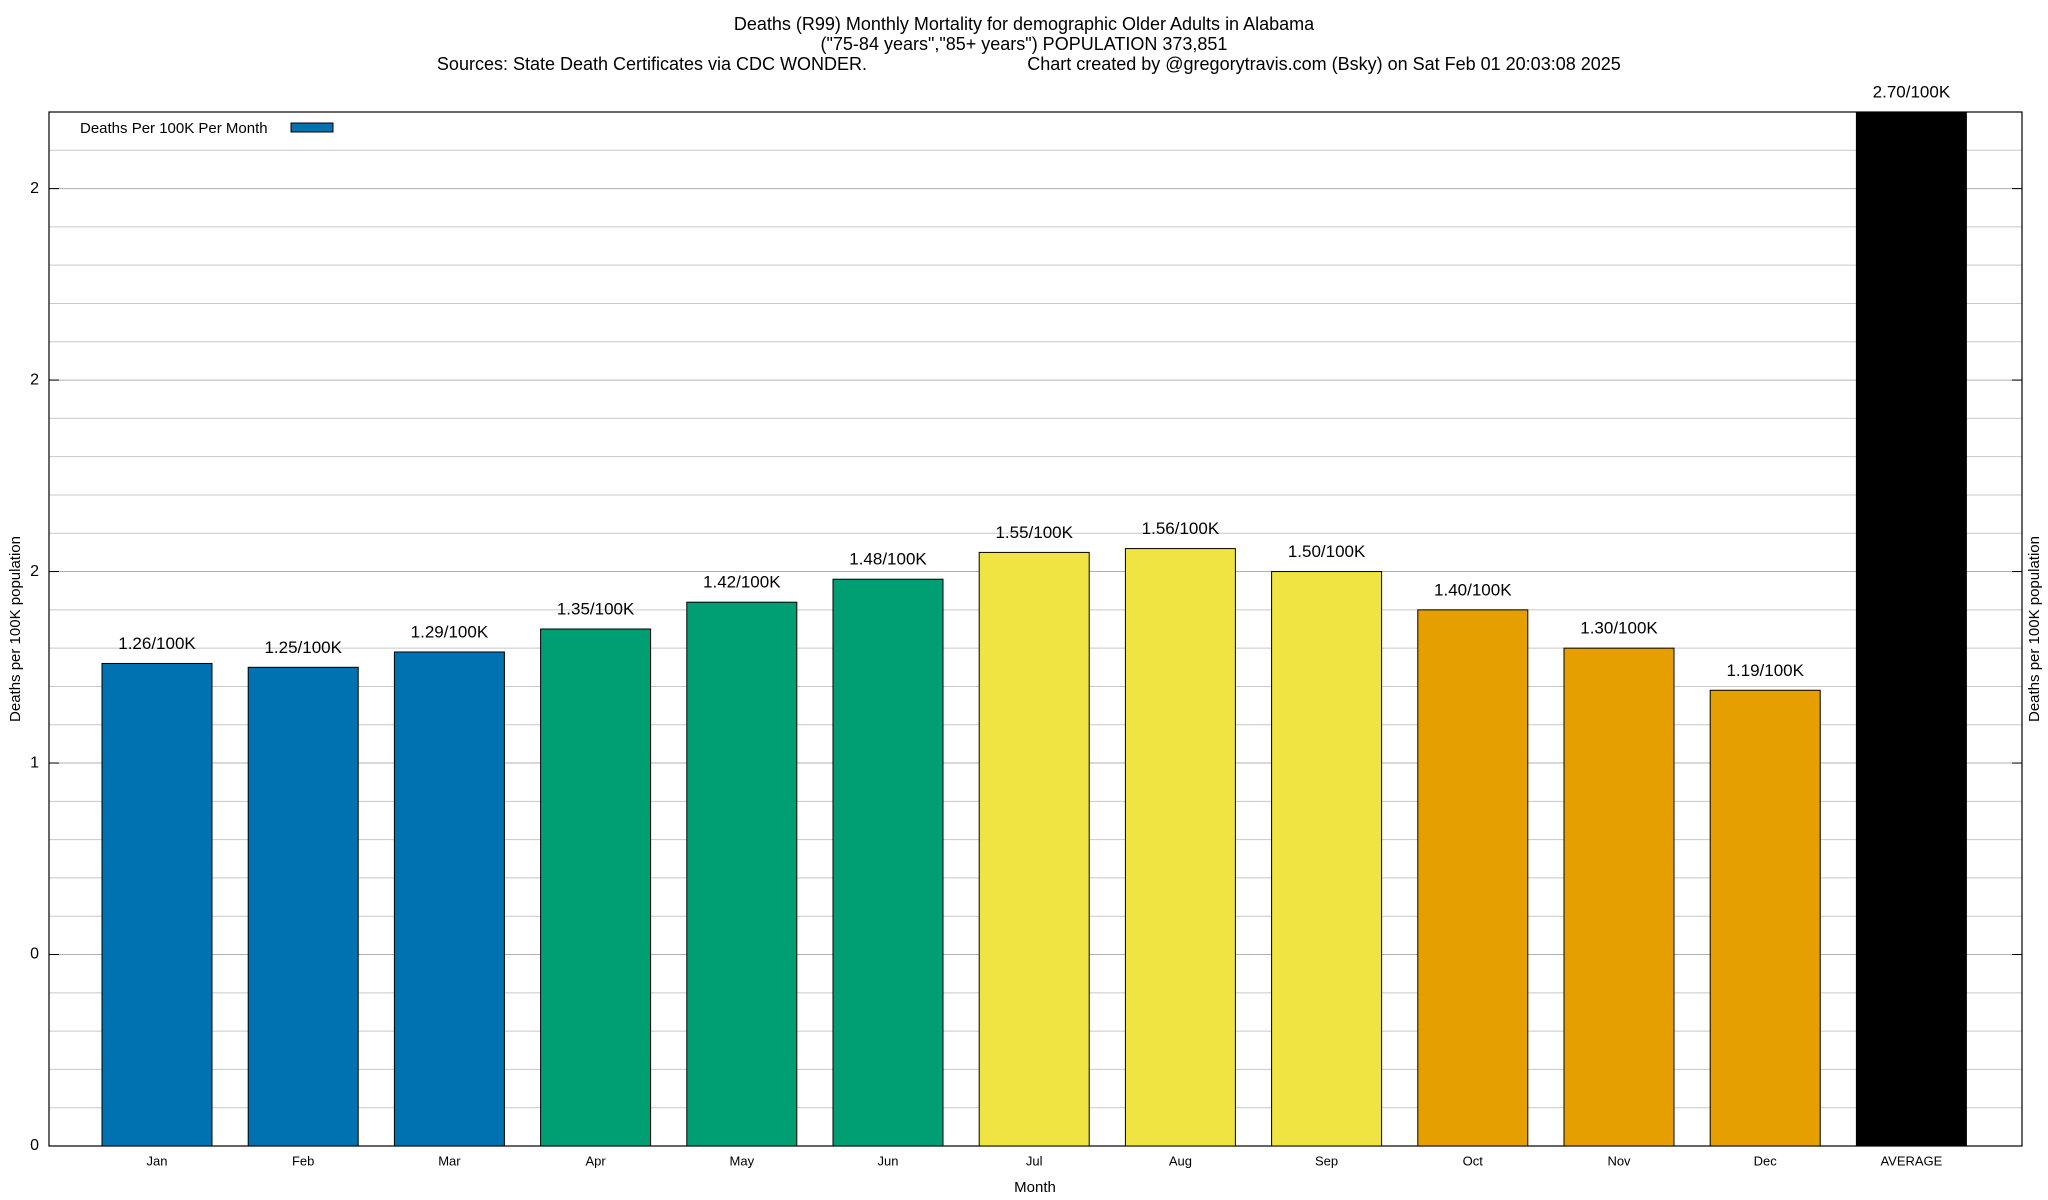  What do you see at coordinates (1035, 1187) in the screenshot?
I see `x-axis-label: Month` at bounding box center [1035, 1187].